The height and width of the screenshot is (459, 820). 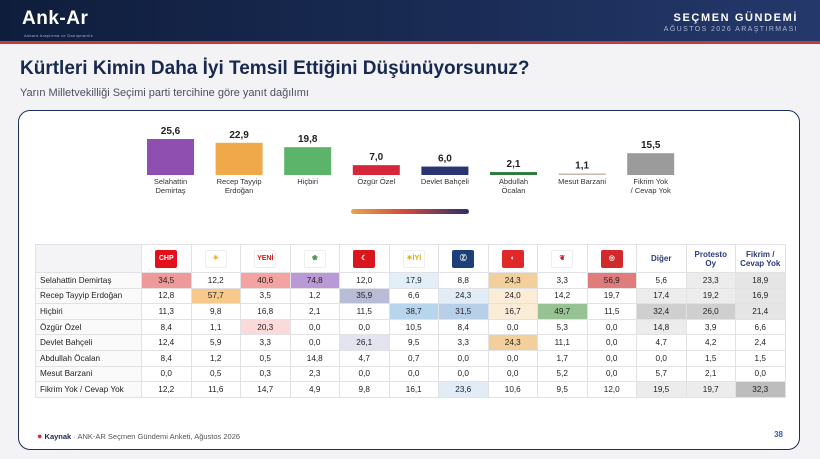 What do you see at coordinates (265, 358) in the screenshot?
I see `table-cell: 0,5` at bounding box center [265, 358].